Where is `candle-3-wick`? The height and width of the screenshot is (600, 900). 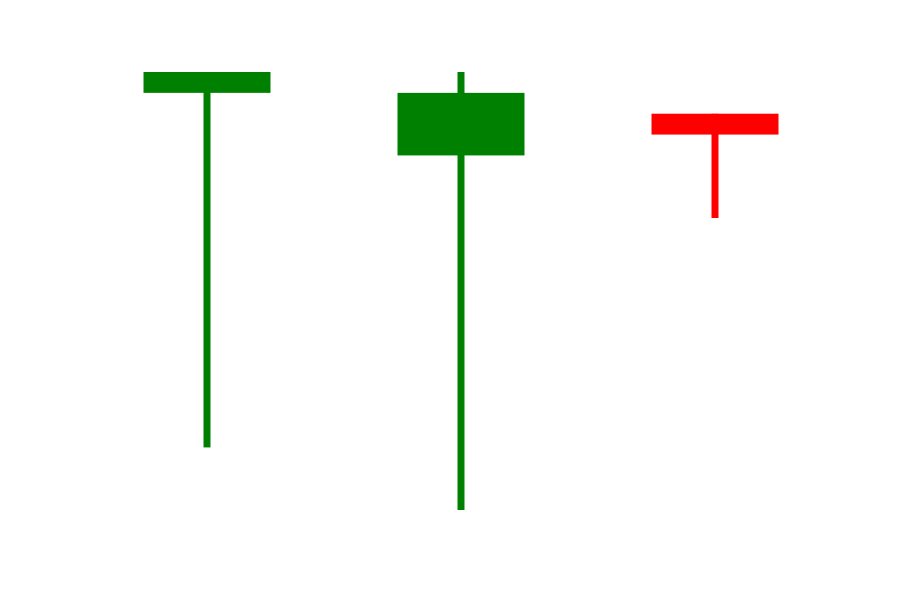
candle-3-wick is located at coordinates (715, 165).